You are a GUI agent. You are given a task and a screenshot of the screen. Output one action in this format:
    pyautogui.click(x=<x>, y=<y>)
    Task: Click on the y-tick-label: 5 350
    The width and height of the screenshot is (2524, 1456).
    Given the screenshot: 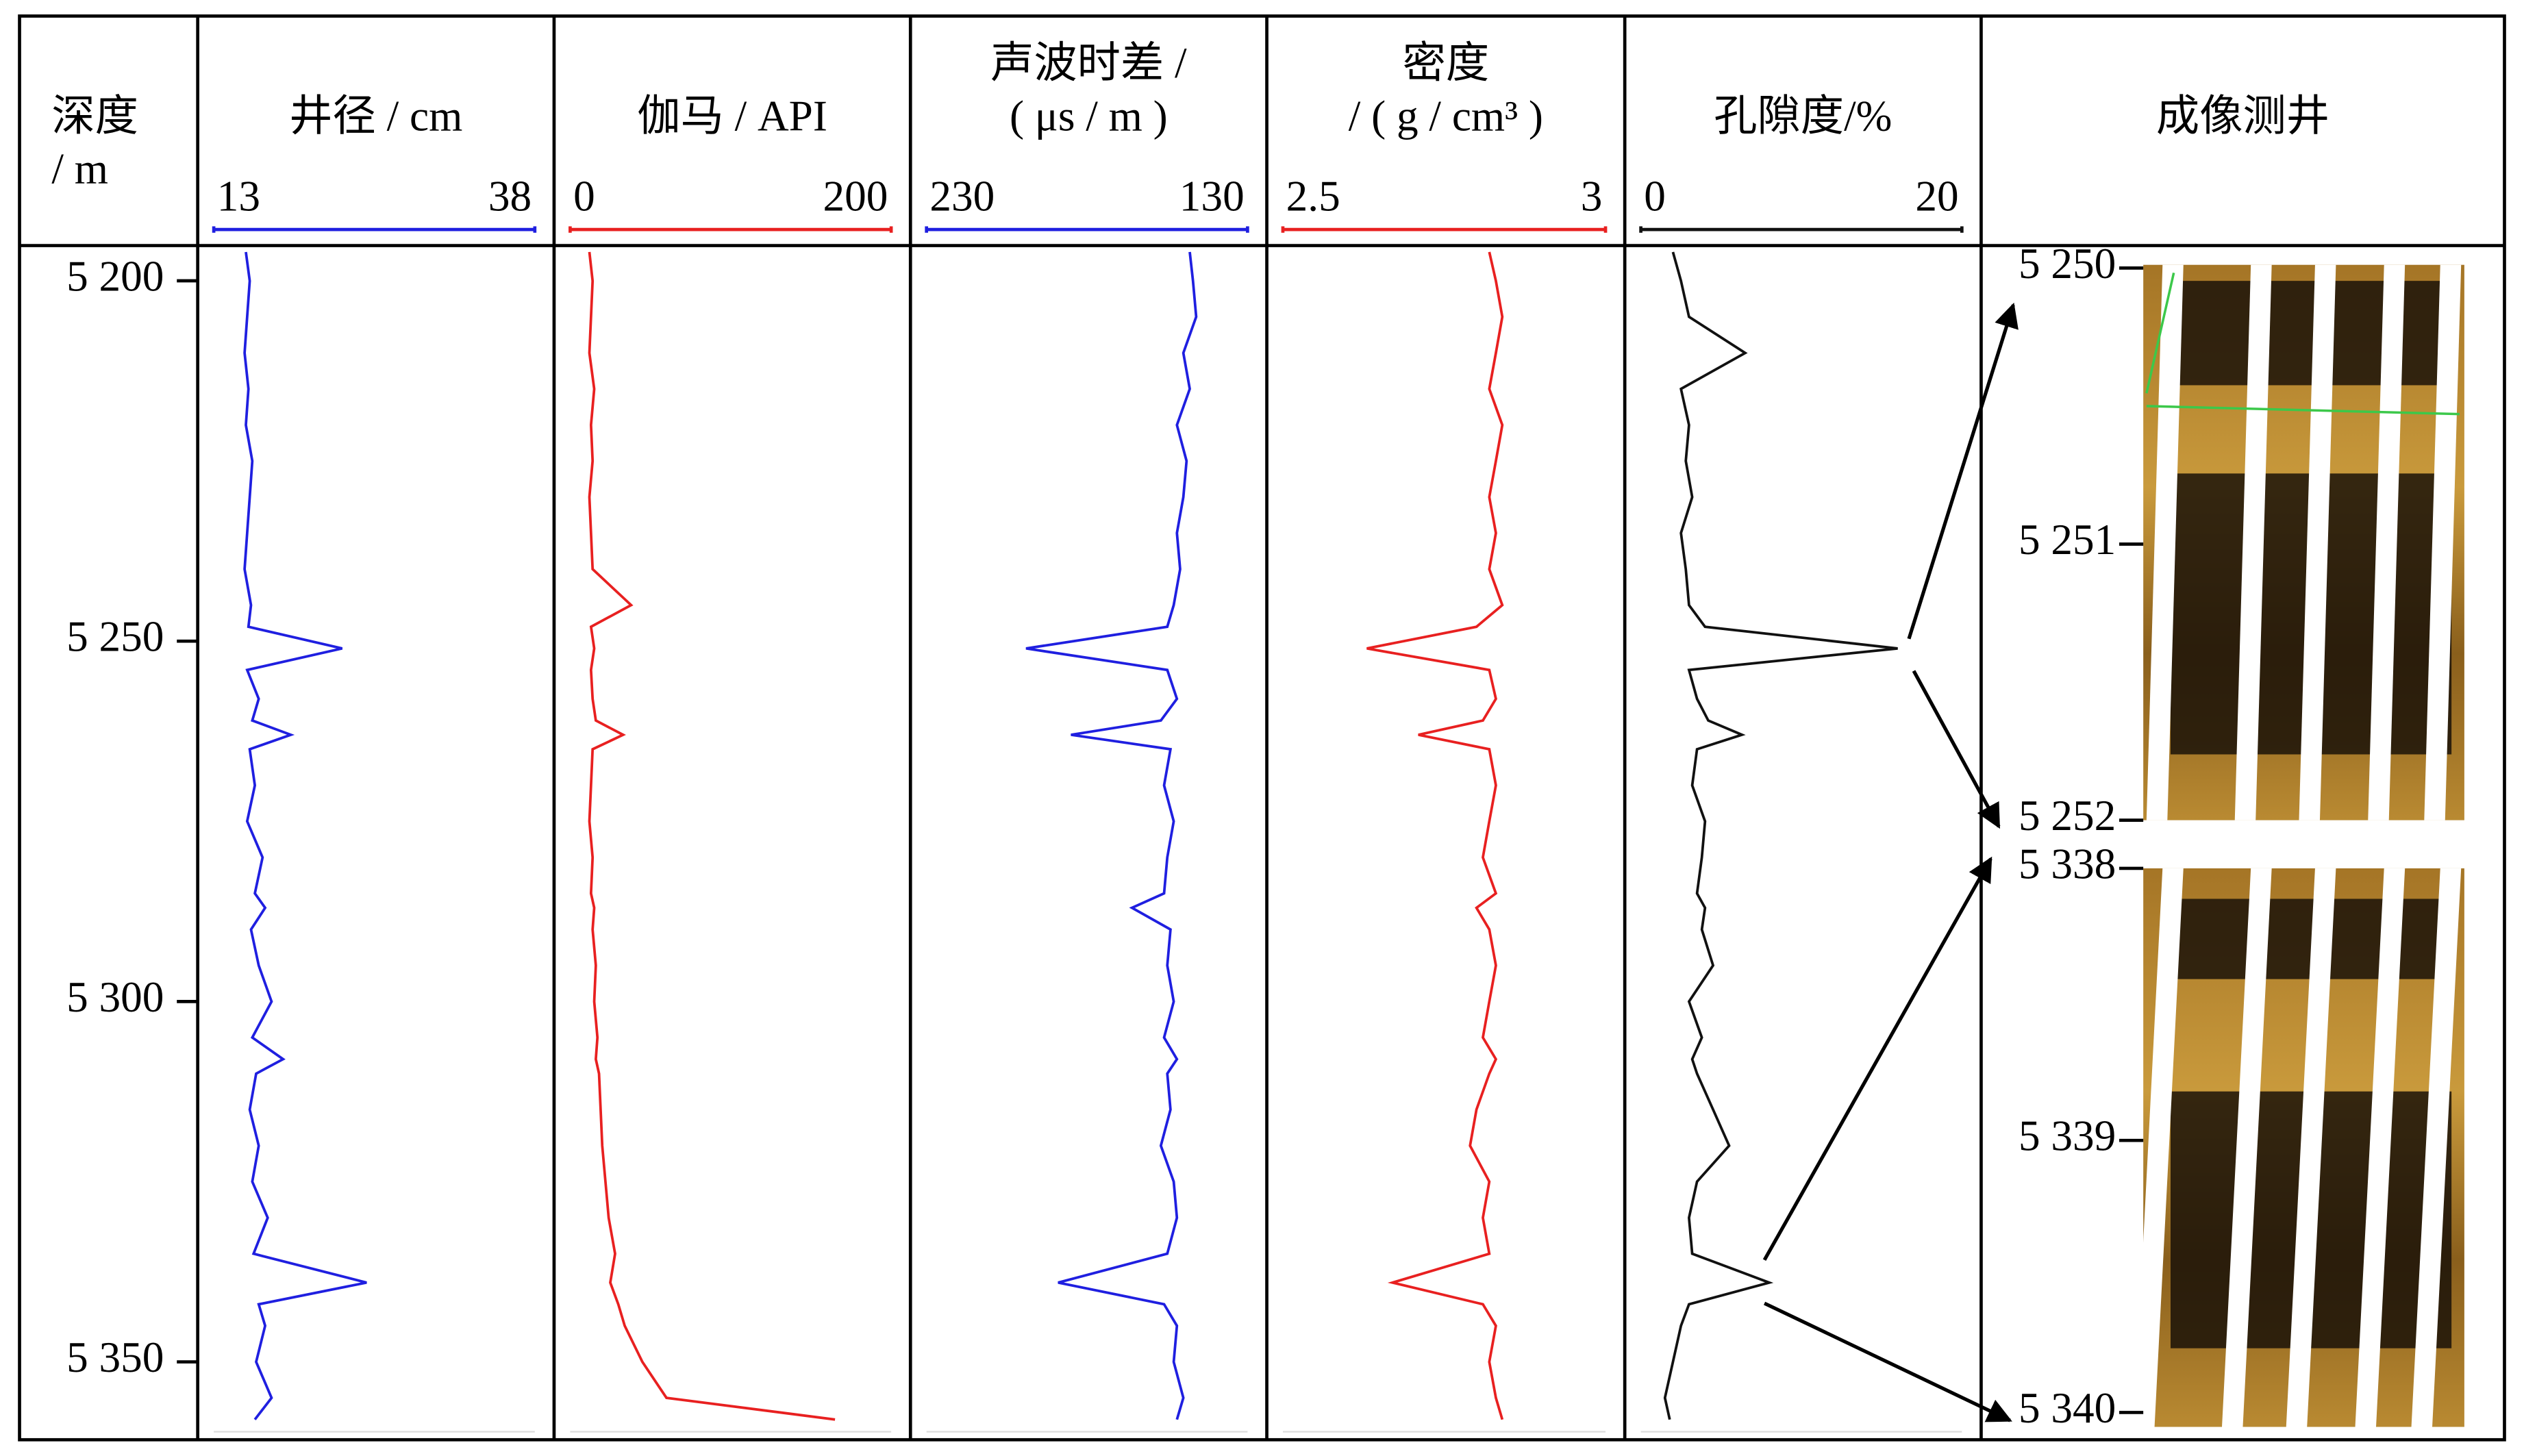 What is the action you would take?
    pyautogui.click(x=115, y=1357)
    